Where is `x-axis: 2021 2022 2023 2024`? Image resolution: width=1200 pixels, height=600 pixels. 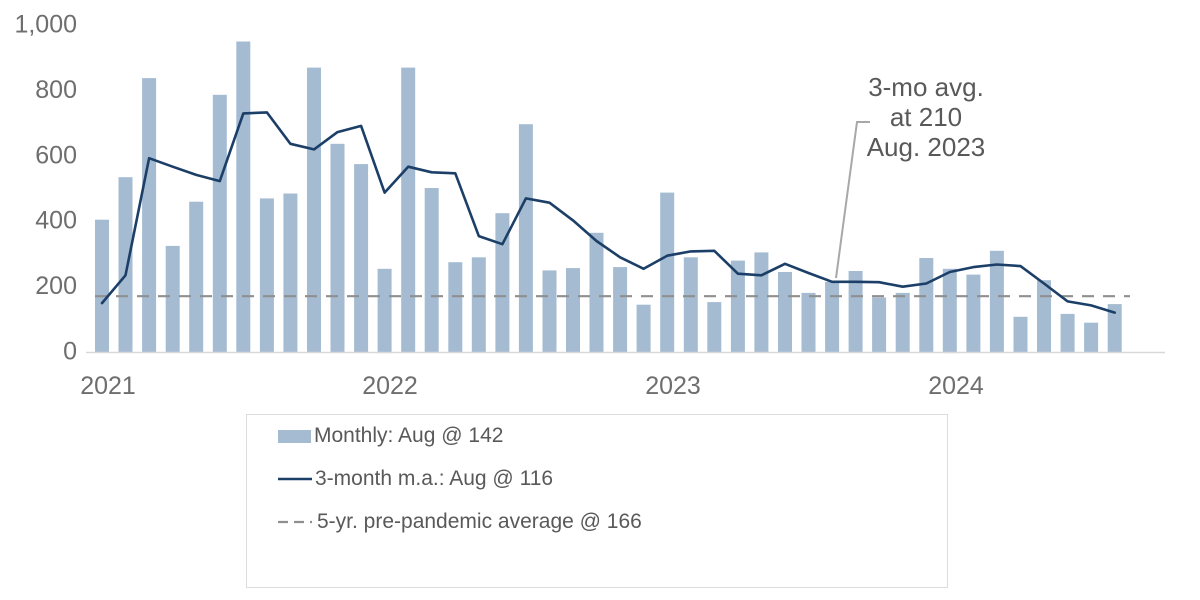
x-axis: 2021 2022 2023 2024 is located at coordinates (532, 386).